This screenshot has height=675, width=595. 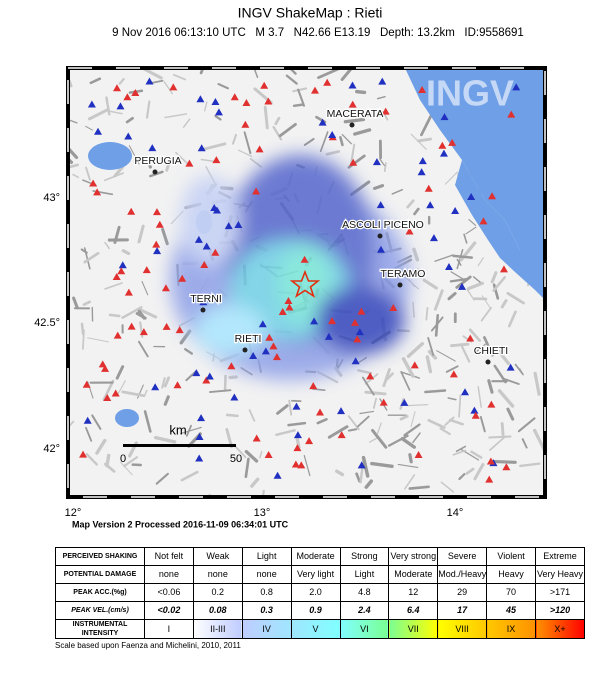 What do you see at coordinates (364, 556) in the screenshot?
I see `legend-cell: Strong` at bounding box center [364, 556].